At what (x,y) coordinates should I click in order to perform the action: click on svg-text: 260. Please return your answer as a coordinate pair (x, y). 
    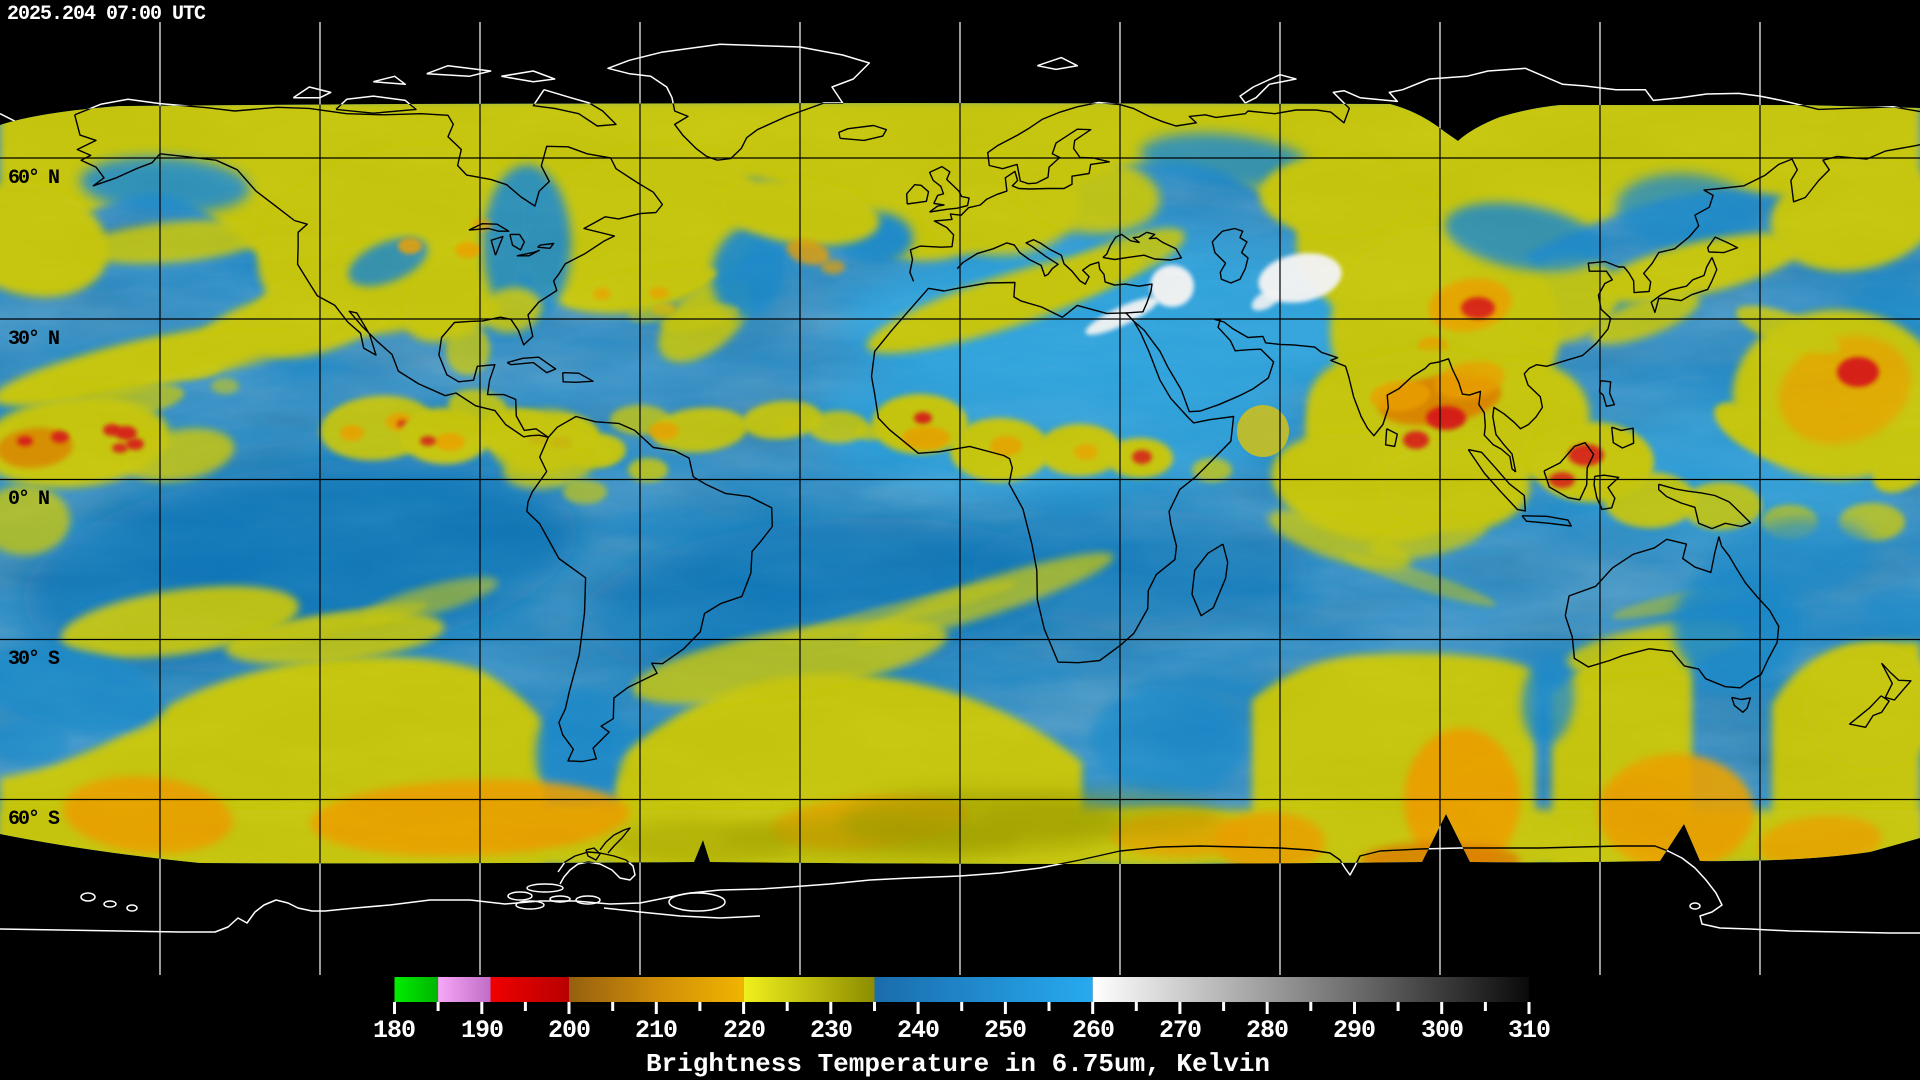
    Looking at the image, I should click on (1093, 1030).